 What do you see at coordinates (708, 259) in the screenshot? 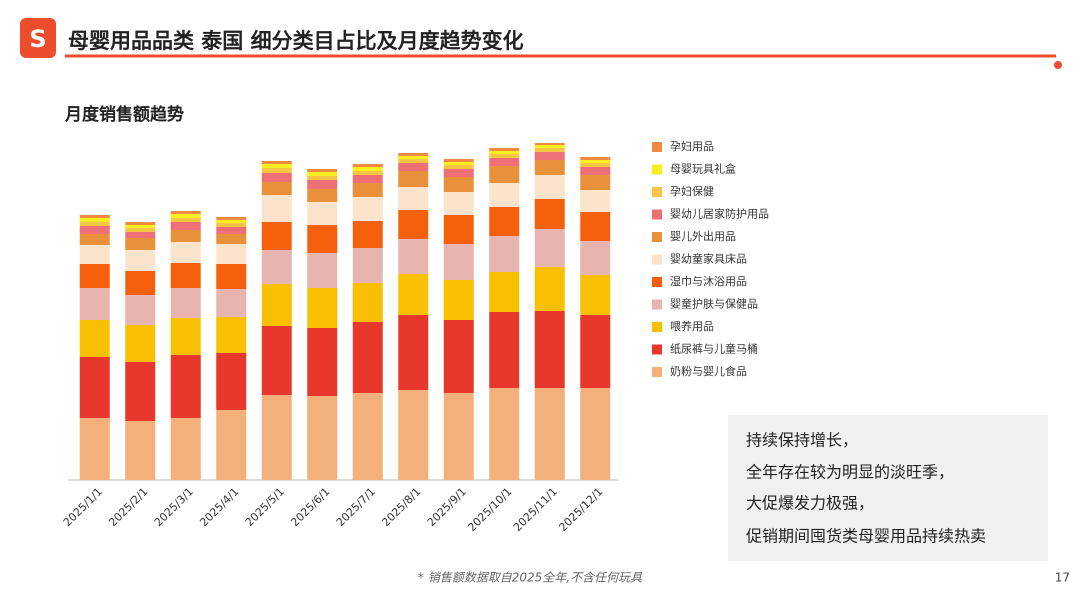
I see `legend-label: 婴幼童家具床品` at bounding box center [708, 259].